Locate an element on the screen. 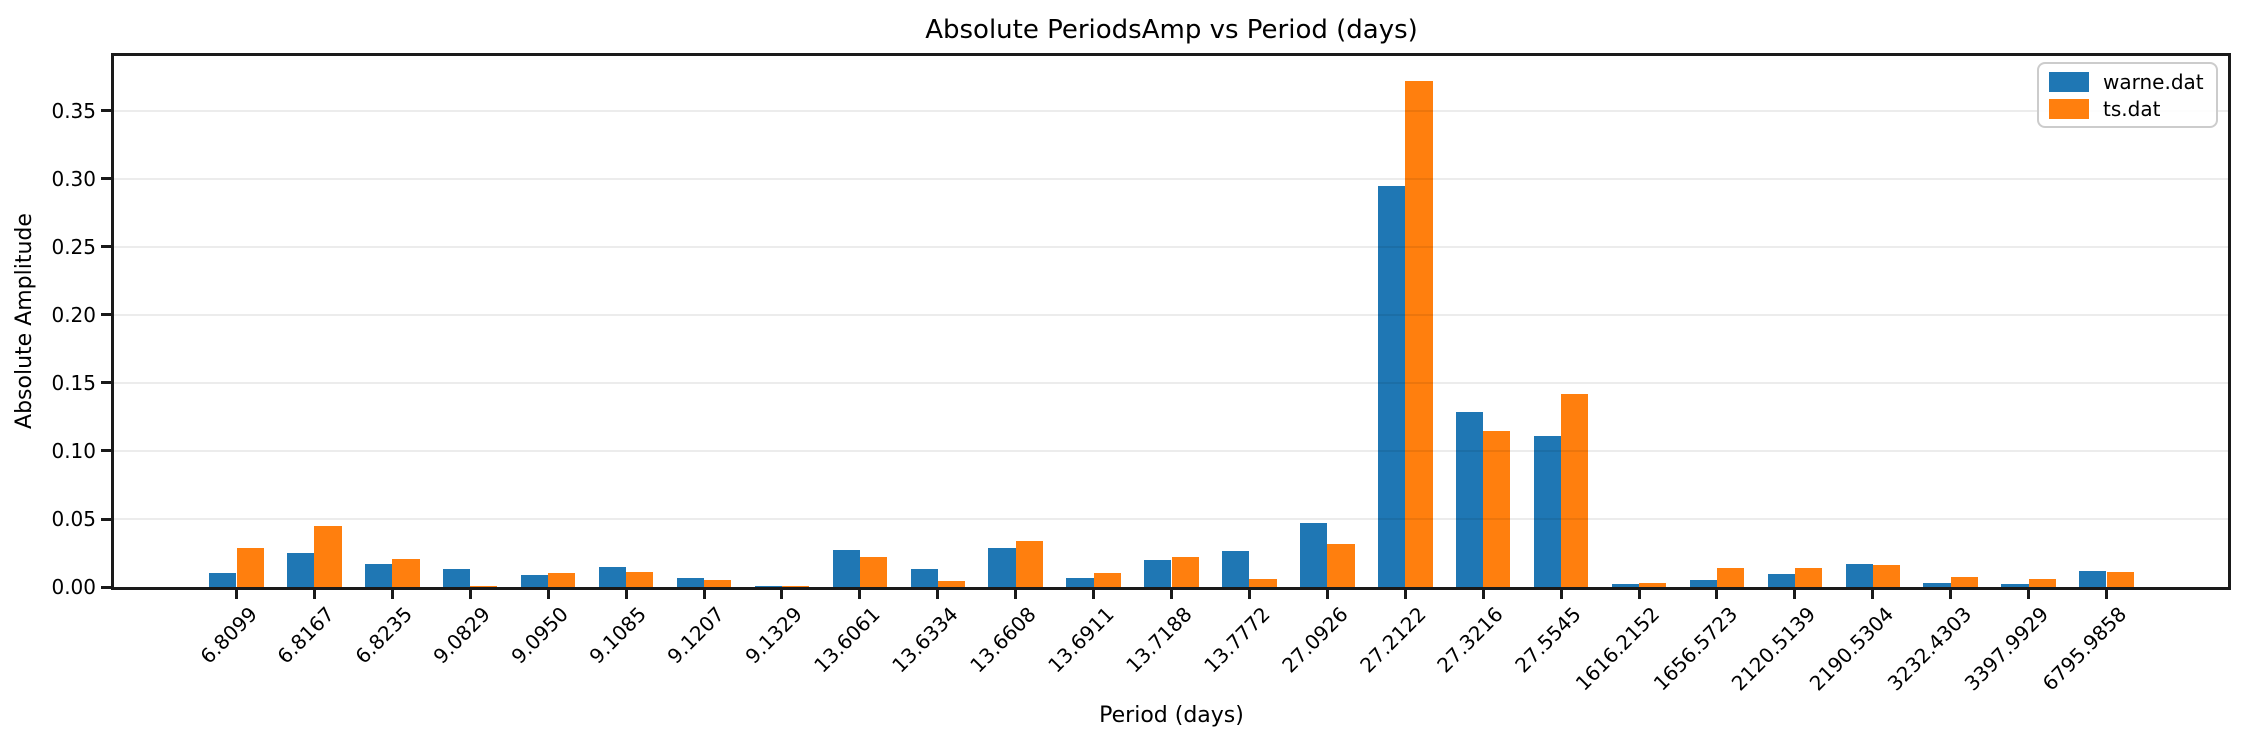 The image size is (2250, 750). bar-ts-dat-27.5545 is located at coordinates (1575, 490).